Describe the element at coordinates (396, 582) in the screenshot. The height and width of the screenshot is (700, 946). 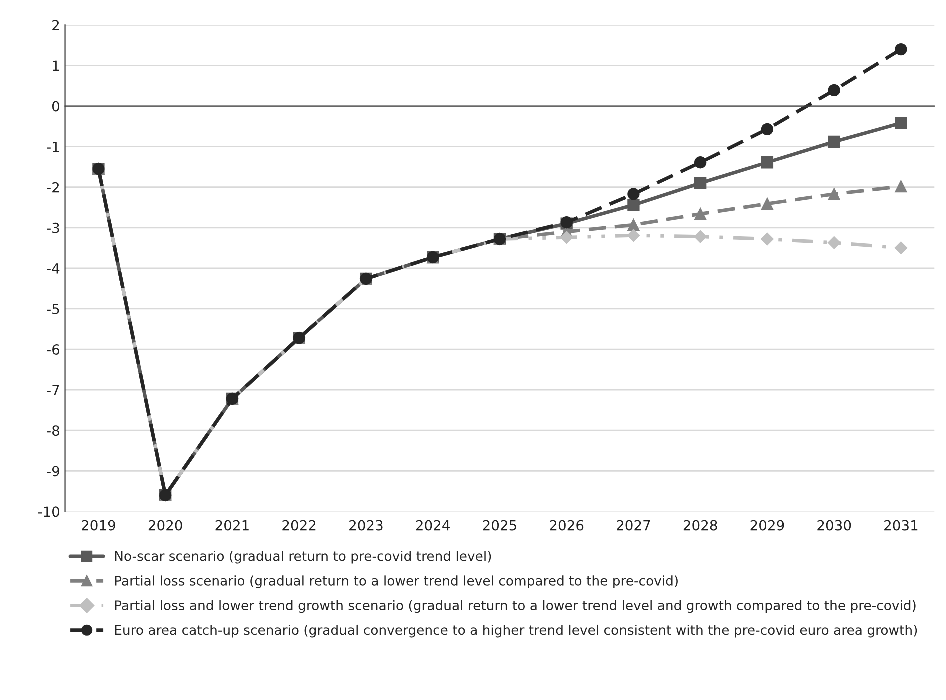
I see `legend-label: Partial loss scenario (gradual return to a lower trend level compared to the pre-covid)` at that location.